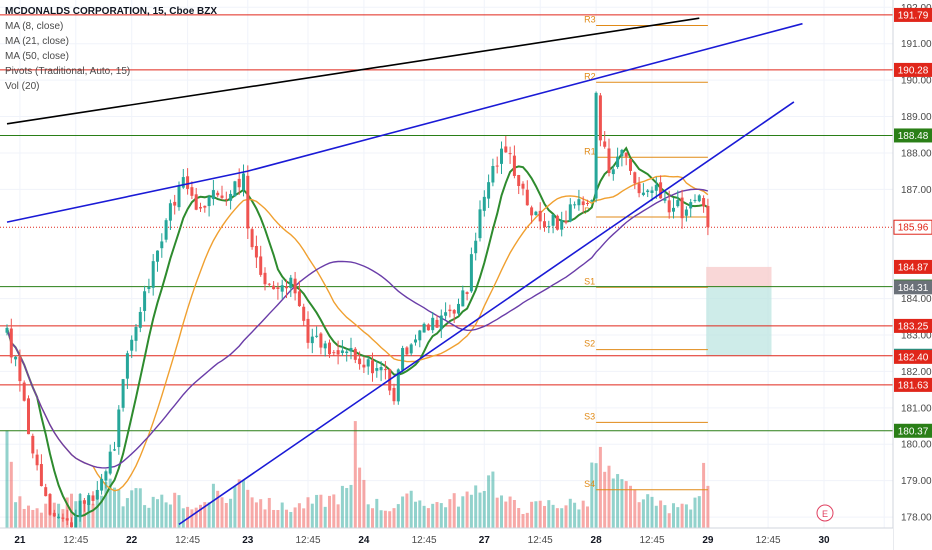 The height and width of the screenshot is (550, 932). I want to click on stop-loss-zone, so click(739, 277).